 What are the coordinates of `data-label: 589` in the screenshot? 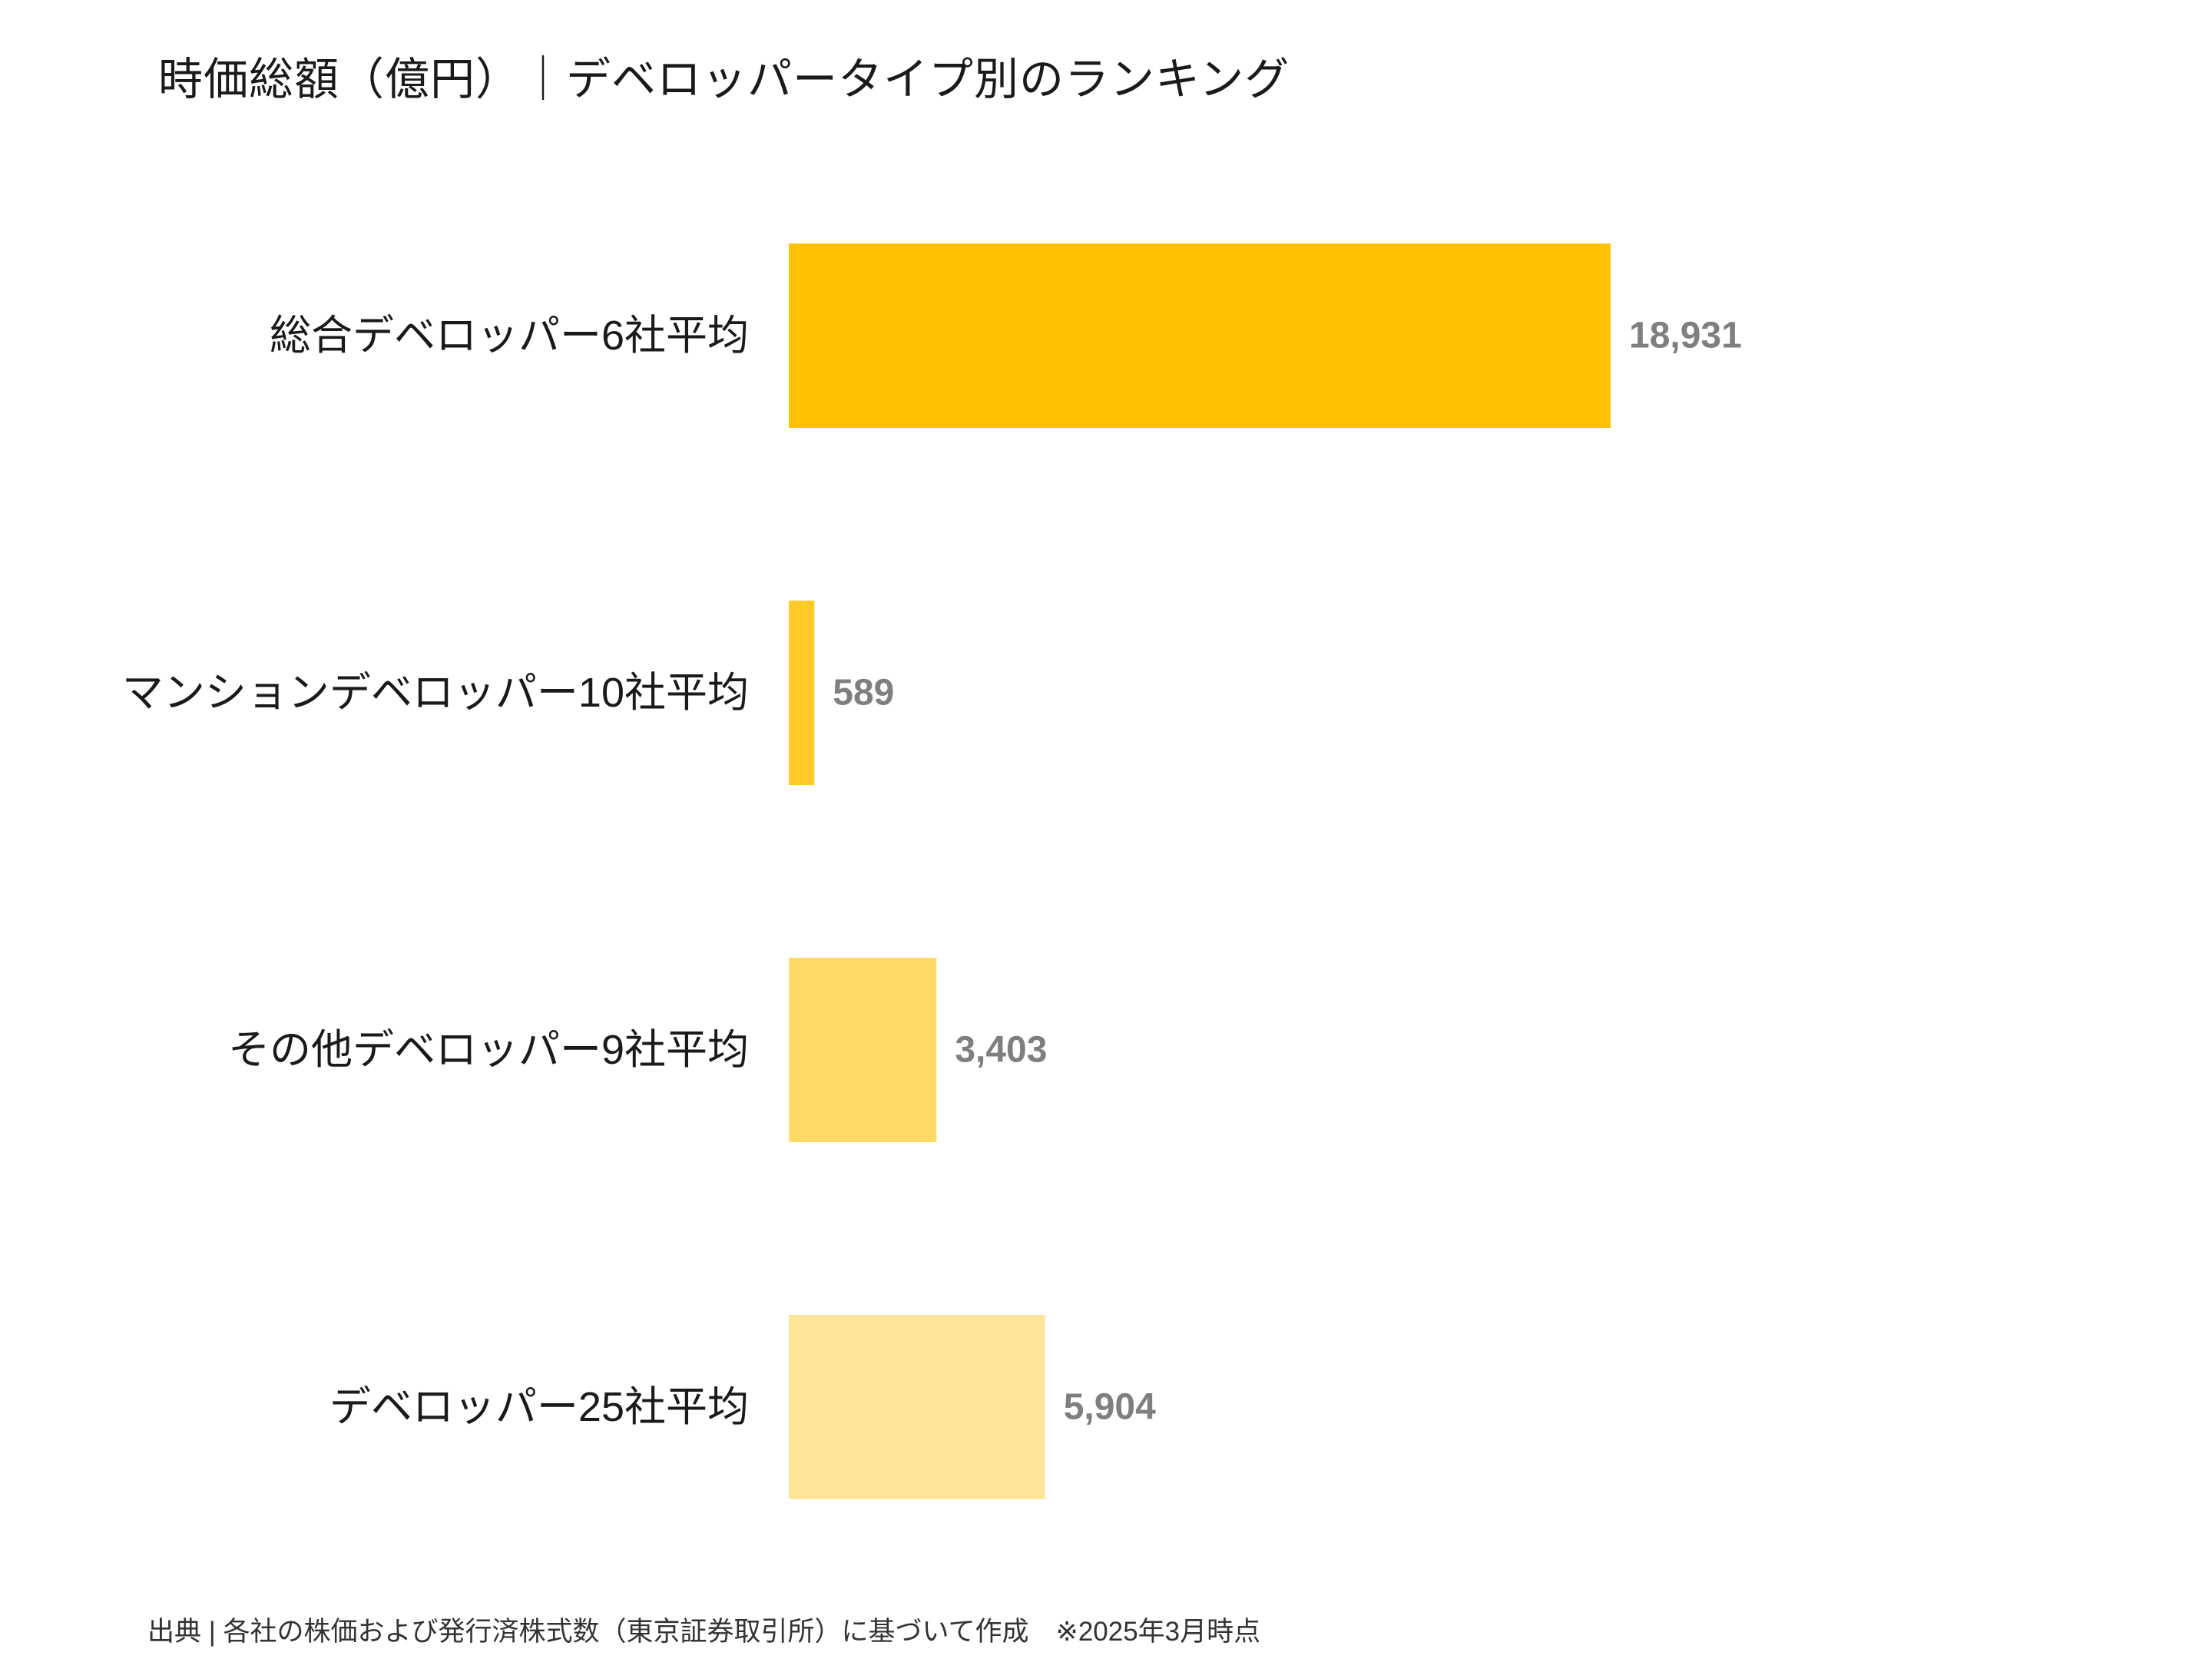 It's located at (863, 693).